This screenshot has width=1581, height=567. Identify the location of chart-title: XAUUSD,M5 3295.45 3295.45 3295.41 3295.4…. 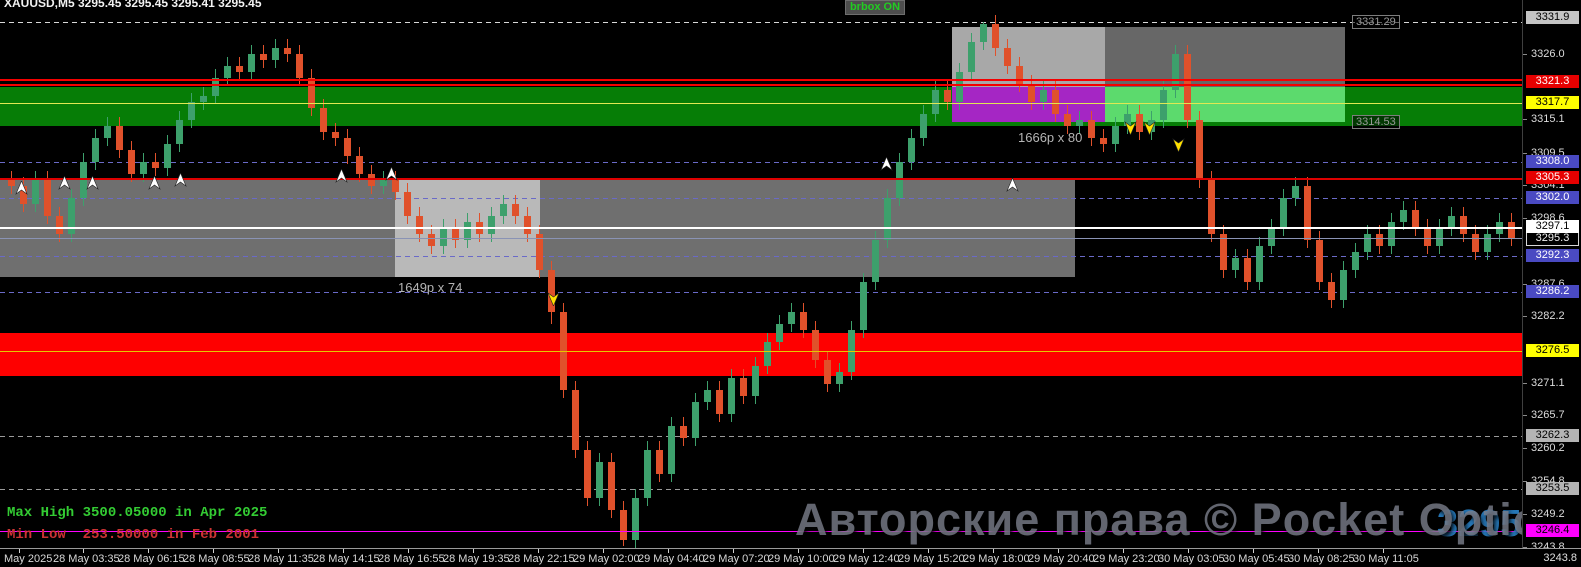
(133, 5).